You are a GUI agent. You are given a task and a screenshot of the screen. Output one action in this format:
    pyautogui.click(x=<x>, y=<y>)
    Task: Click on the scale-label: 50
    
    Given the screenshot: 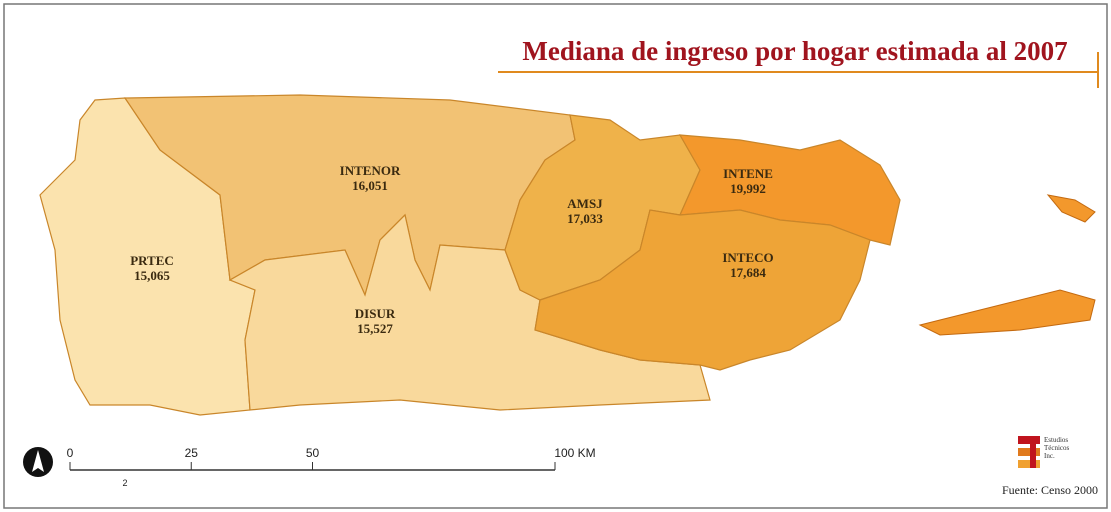 What is the action you would take?
    pyautogui.click(x=313, y=453)
    